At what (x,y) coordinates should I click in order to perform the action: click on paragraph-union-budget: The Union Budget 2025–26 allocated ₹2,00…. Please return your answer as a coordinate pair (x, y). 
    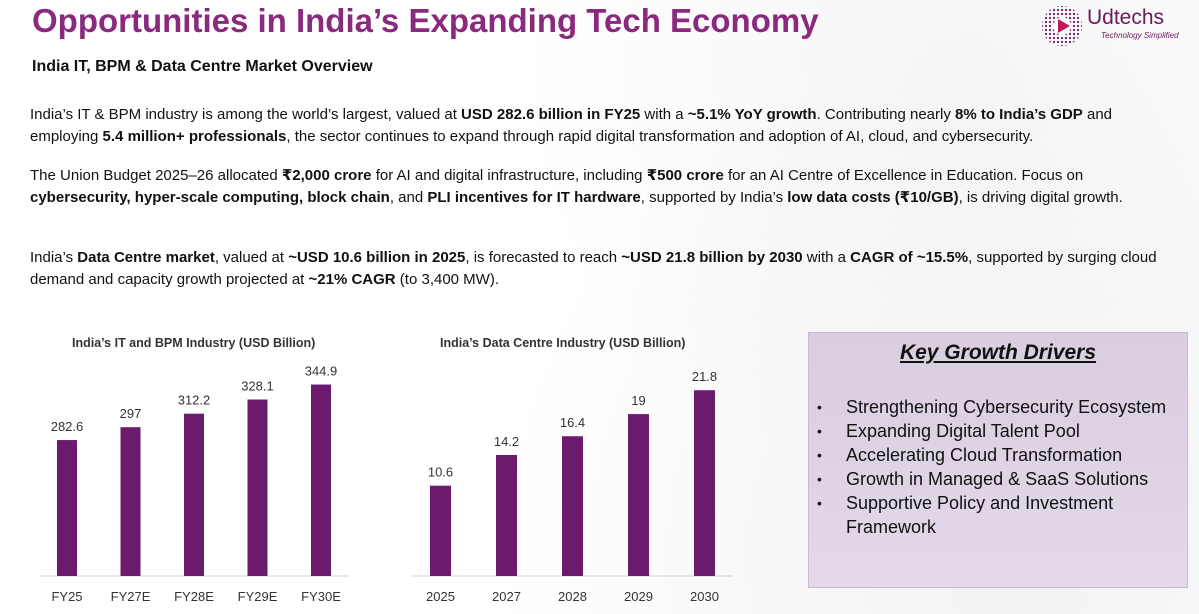
    Looking at the image, I should click on (600, 187).